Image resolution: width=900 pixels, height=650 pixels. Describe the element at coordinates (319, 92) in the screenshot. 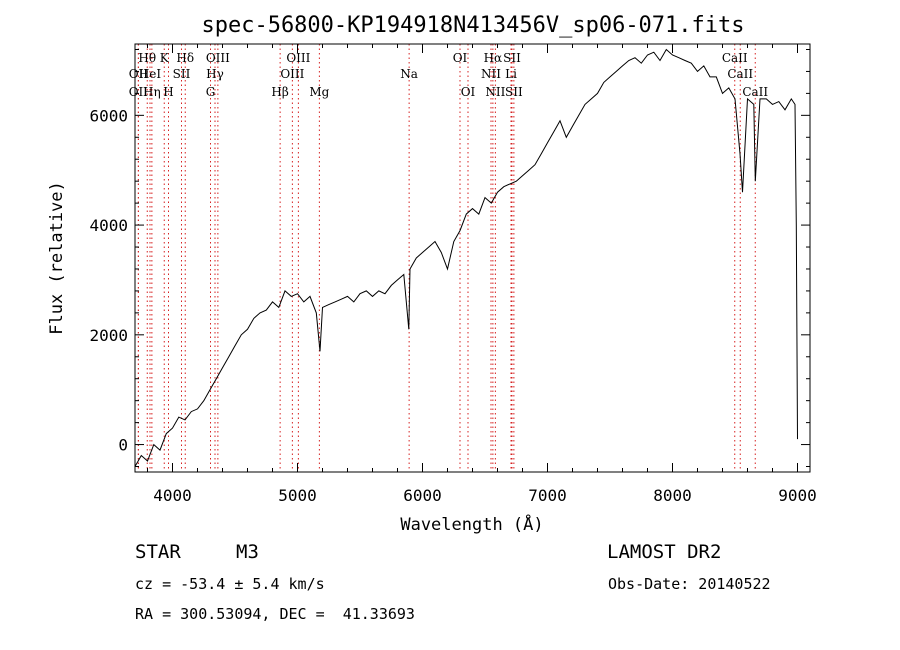

I see `spectral-line-label: Mg` at that location.